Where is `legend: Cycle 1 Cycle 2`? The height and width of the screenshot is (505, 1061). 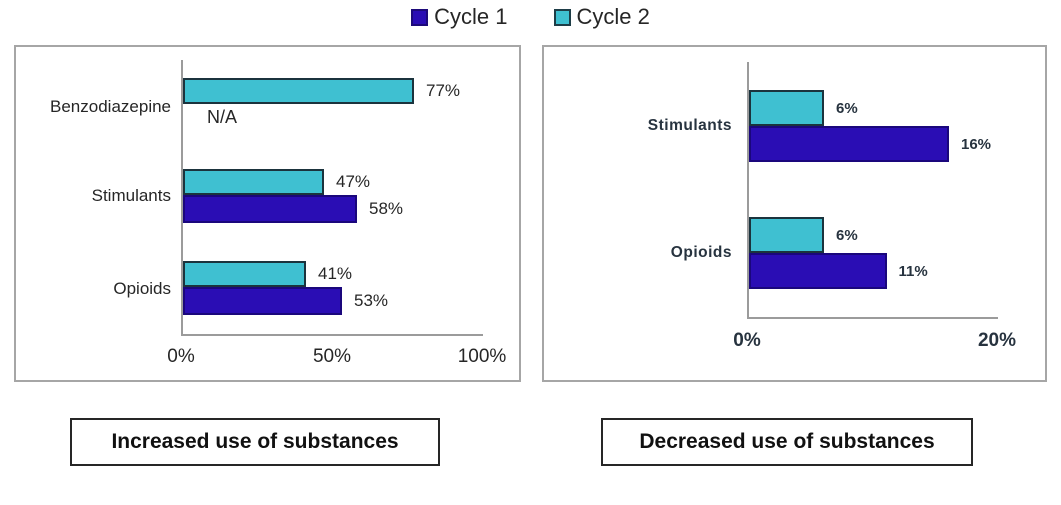
legend: Cycle 1 Cycle 2 is located at coordinates (530, 17).